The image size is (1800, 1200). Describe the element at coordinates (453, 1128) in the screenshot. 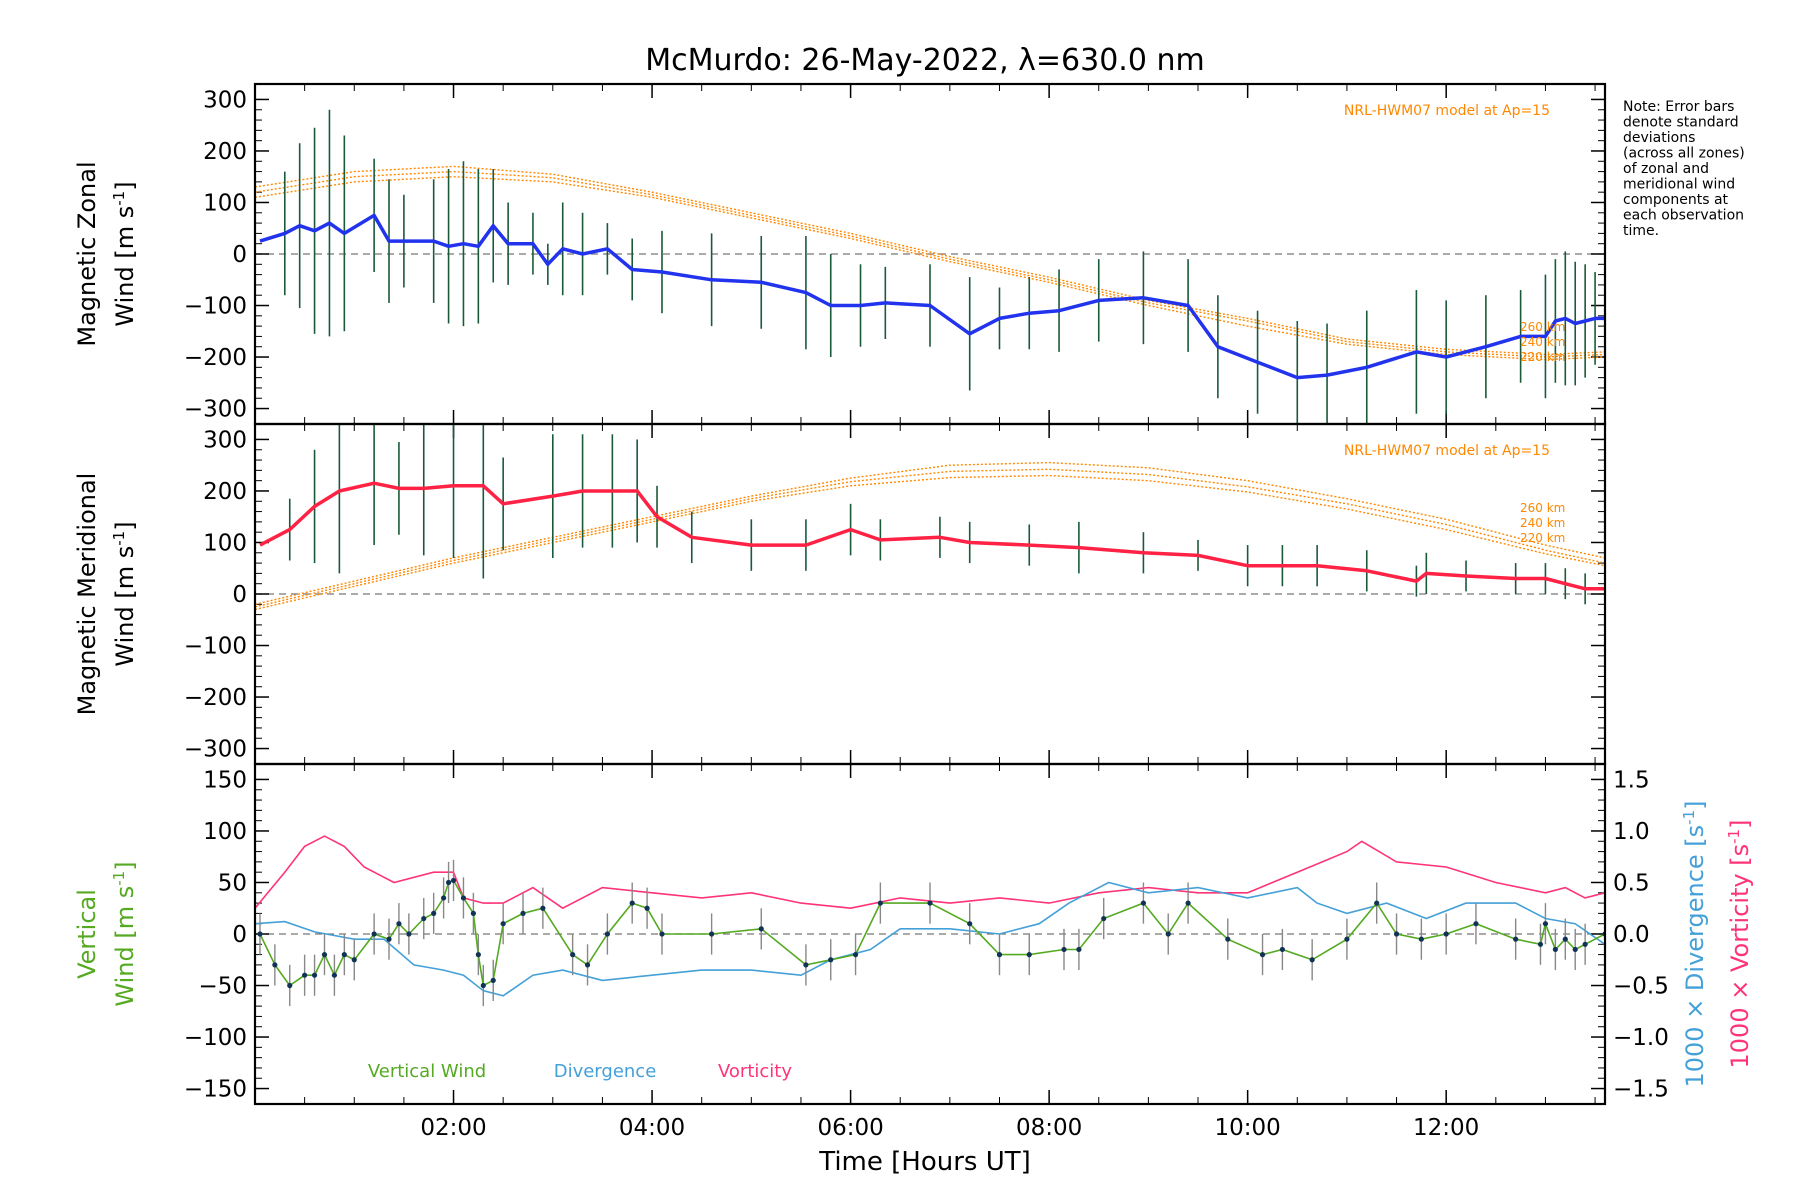

I see `x-tick-label: 02:00` at that location.